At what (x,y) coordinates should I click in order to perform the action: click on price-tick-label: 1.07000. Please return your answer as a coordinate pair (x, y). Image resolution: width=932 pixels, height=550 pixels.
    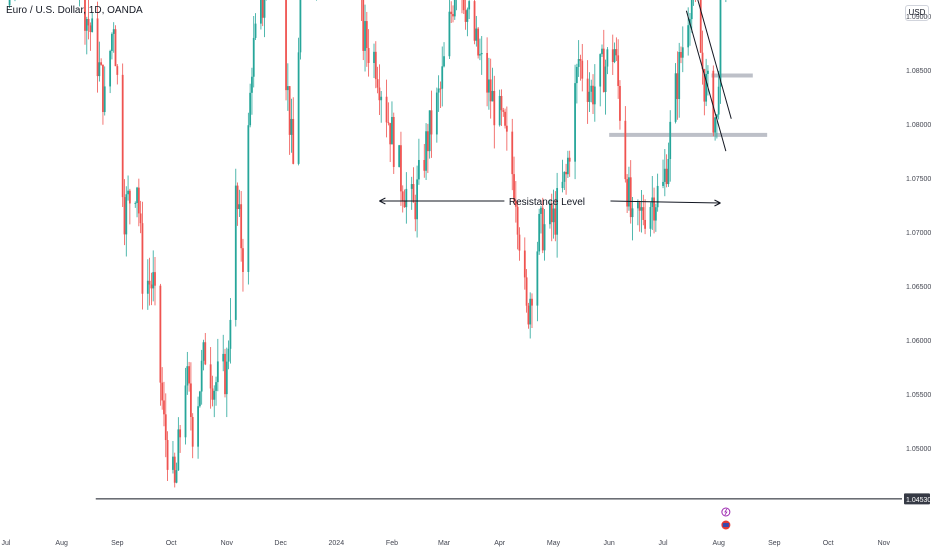
    Looking at the image, I should click on (918, 233).